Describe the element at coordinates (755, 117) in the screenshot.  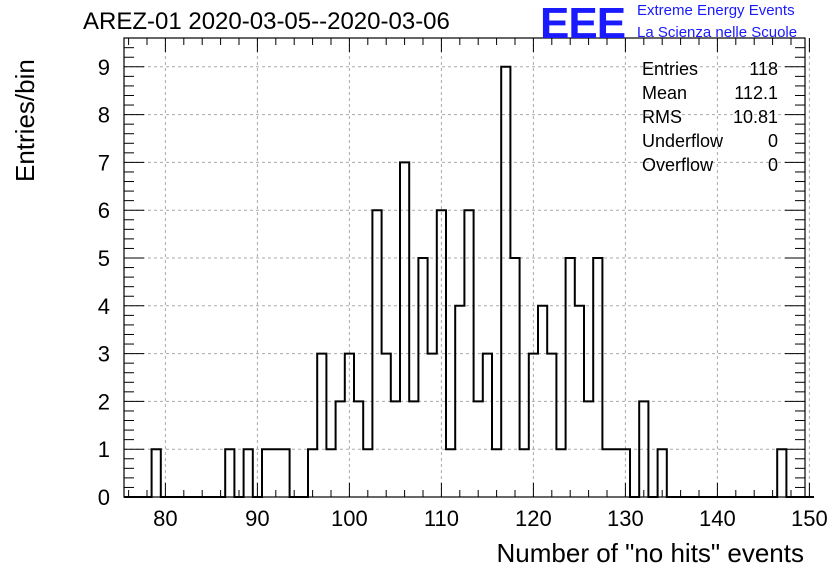
I see `stats-value: 10.81` at that location.